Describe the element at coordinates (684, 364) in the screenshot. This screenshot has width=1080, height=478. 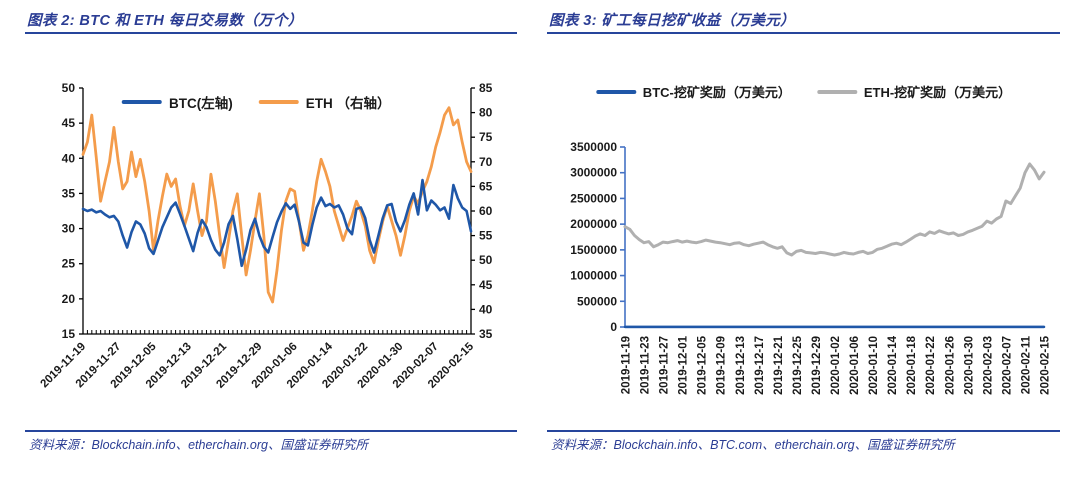
I see `svg-text: 2019-12-01` at that location.